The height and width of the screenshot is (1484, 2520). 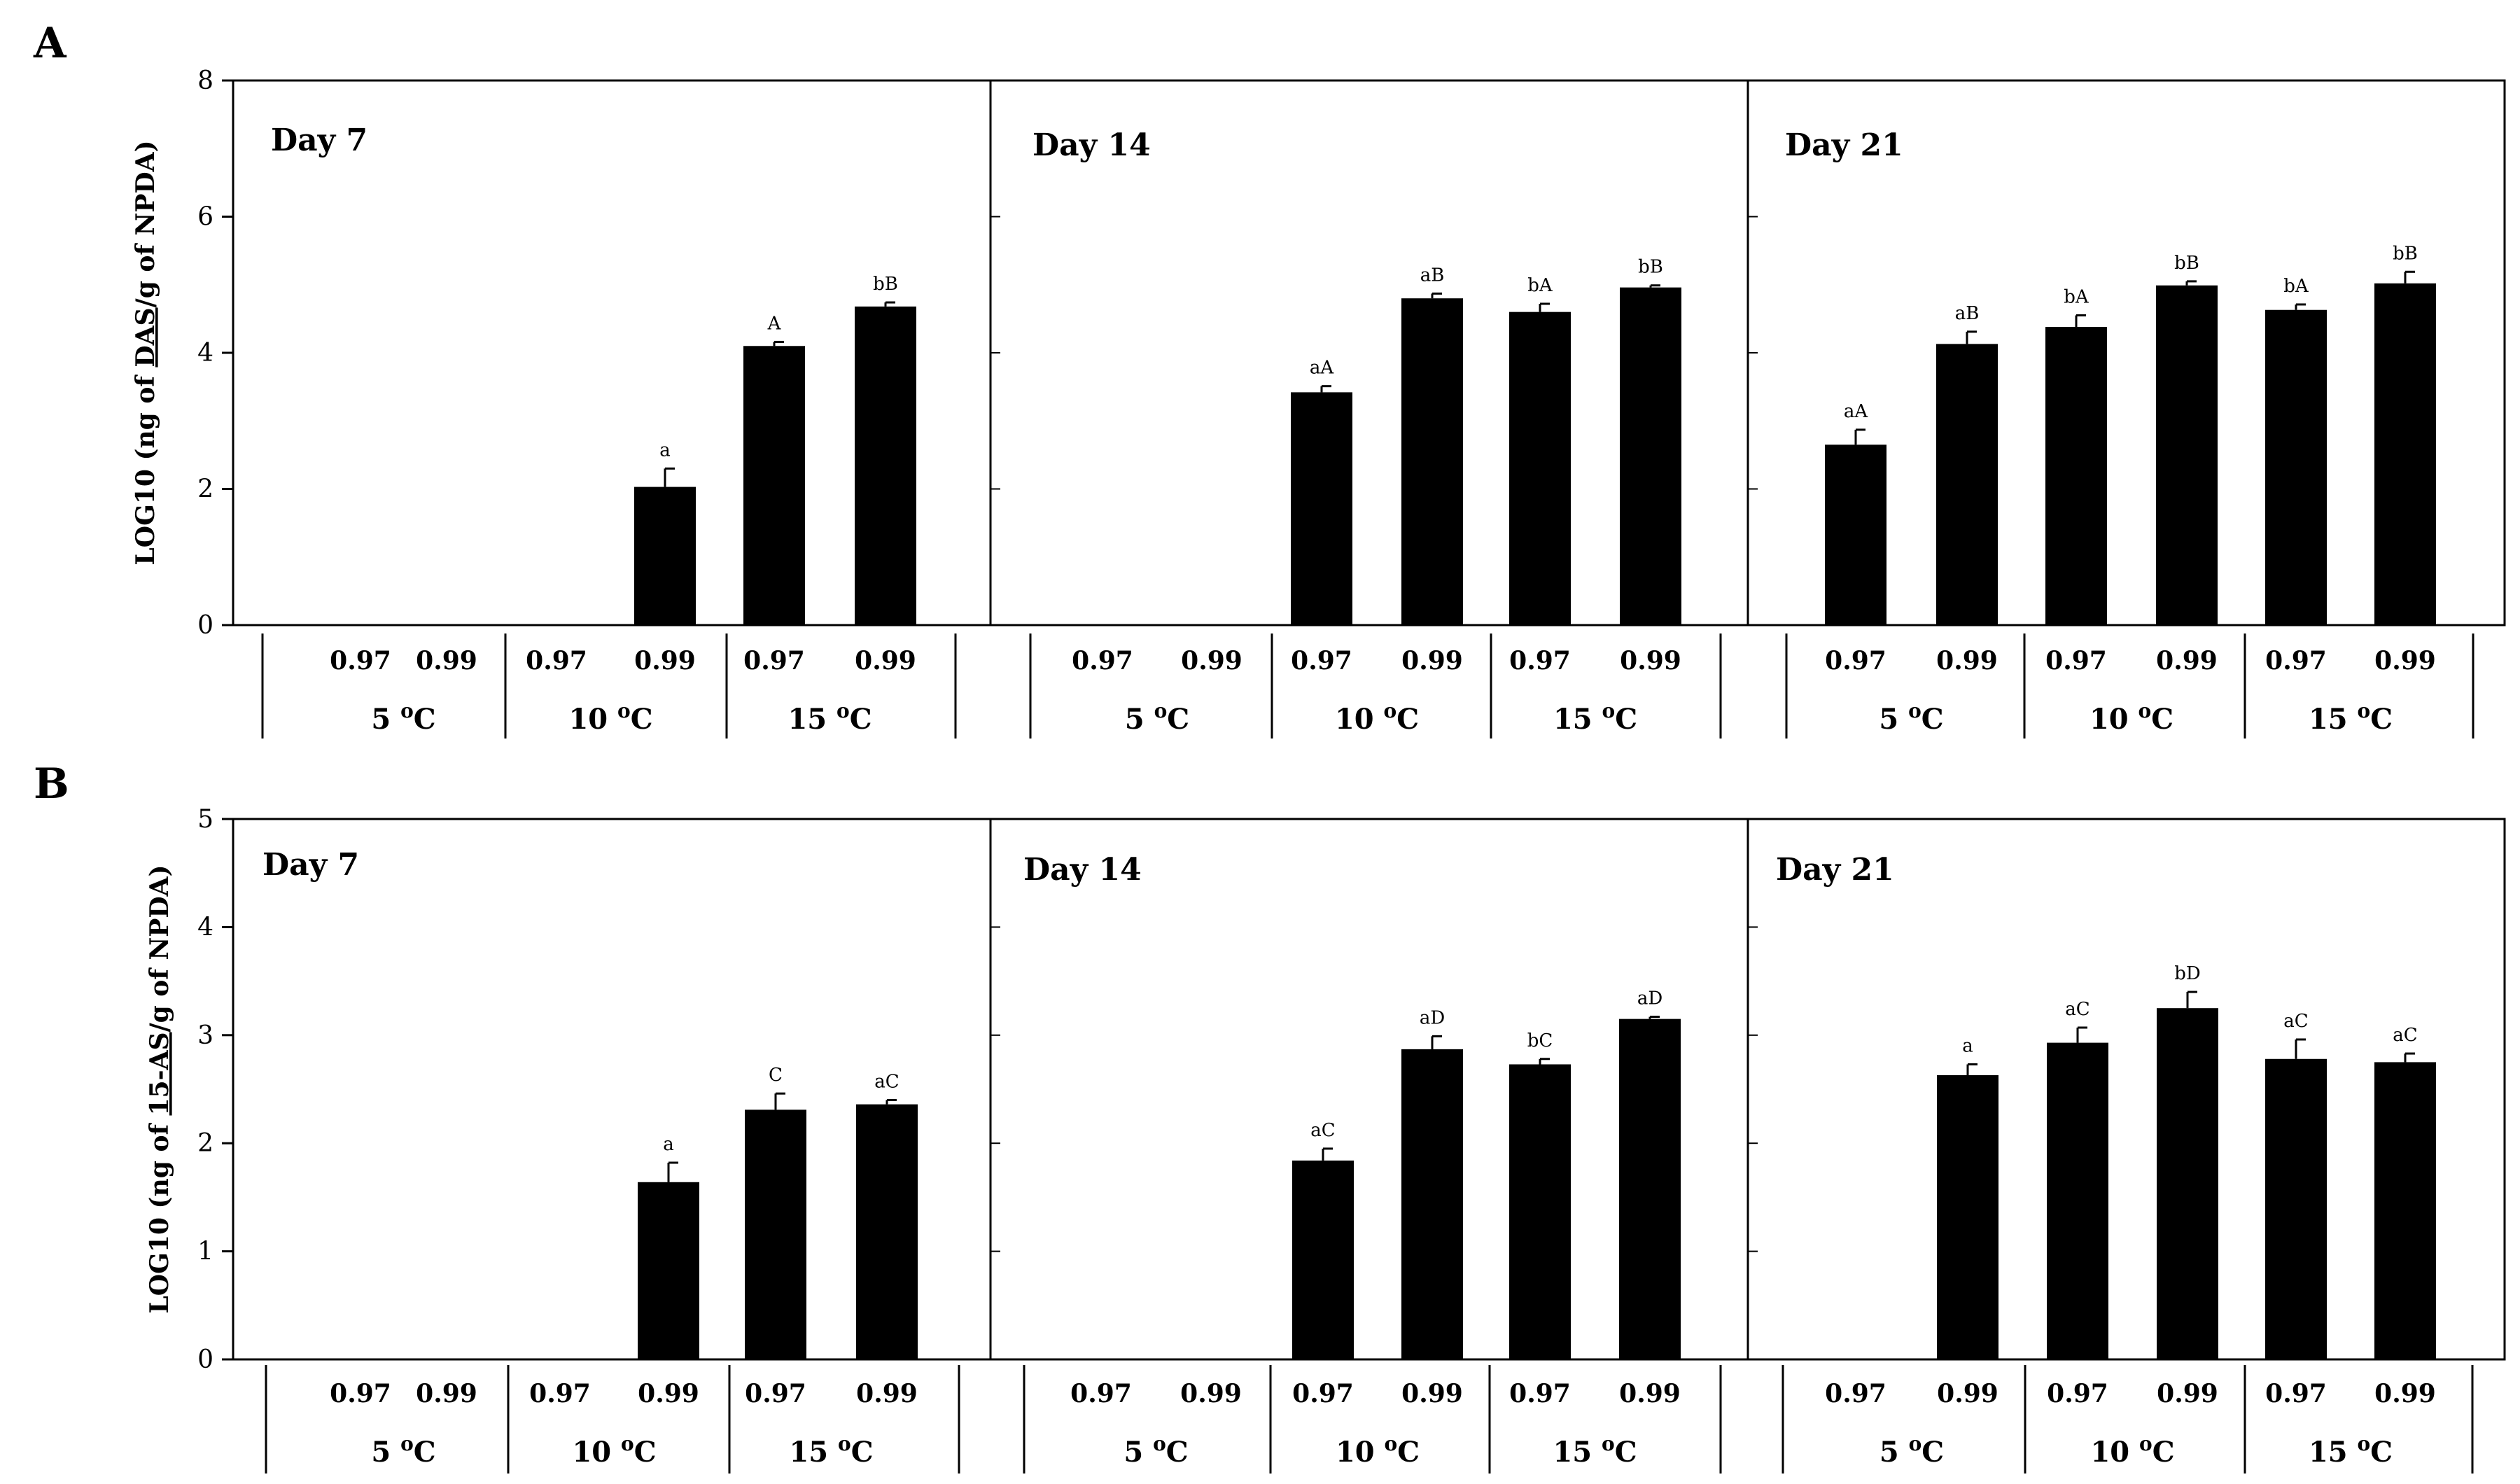 I want to click on bar-B-1-15C-0.97, so click(x=775, y=1234).